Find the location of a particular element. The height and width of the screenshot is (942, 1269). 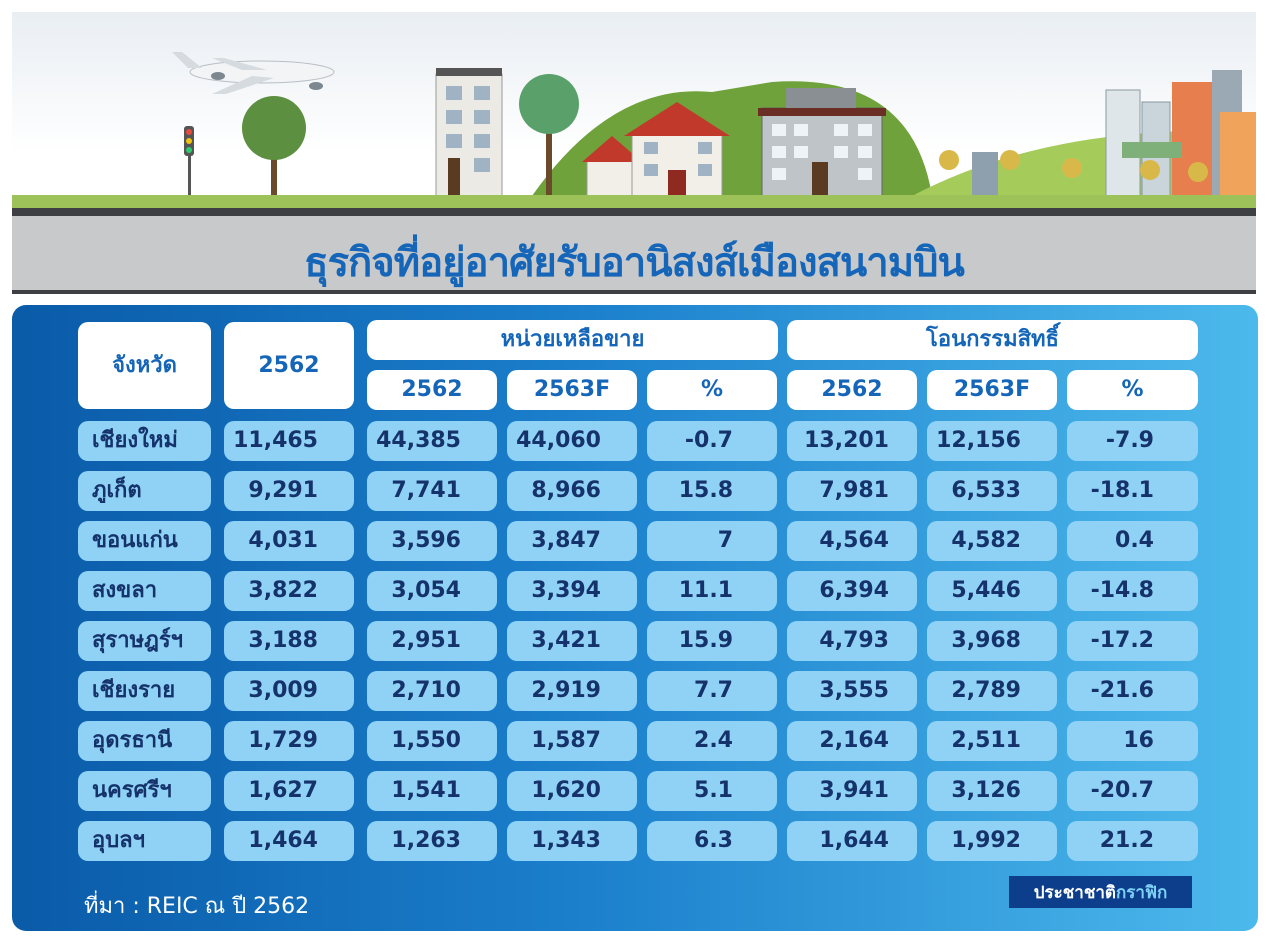

percent-cell: 16 is located at coordinates (1132, 741).